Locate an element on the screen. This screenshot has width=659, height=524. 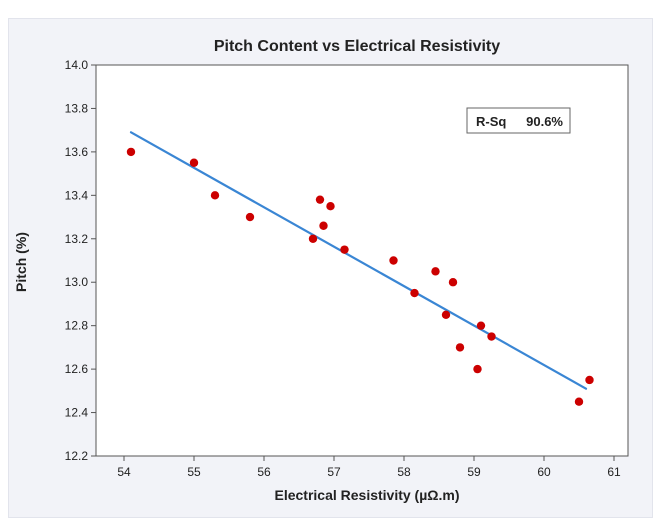
y-tick-label: 12.2 is located at coordinates (77, 456).